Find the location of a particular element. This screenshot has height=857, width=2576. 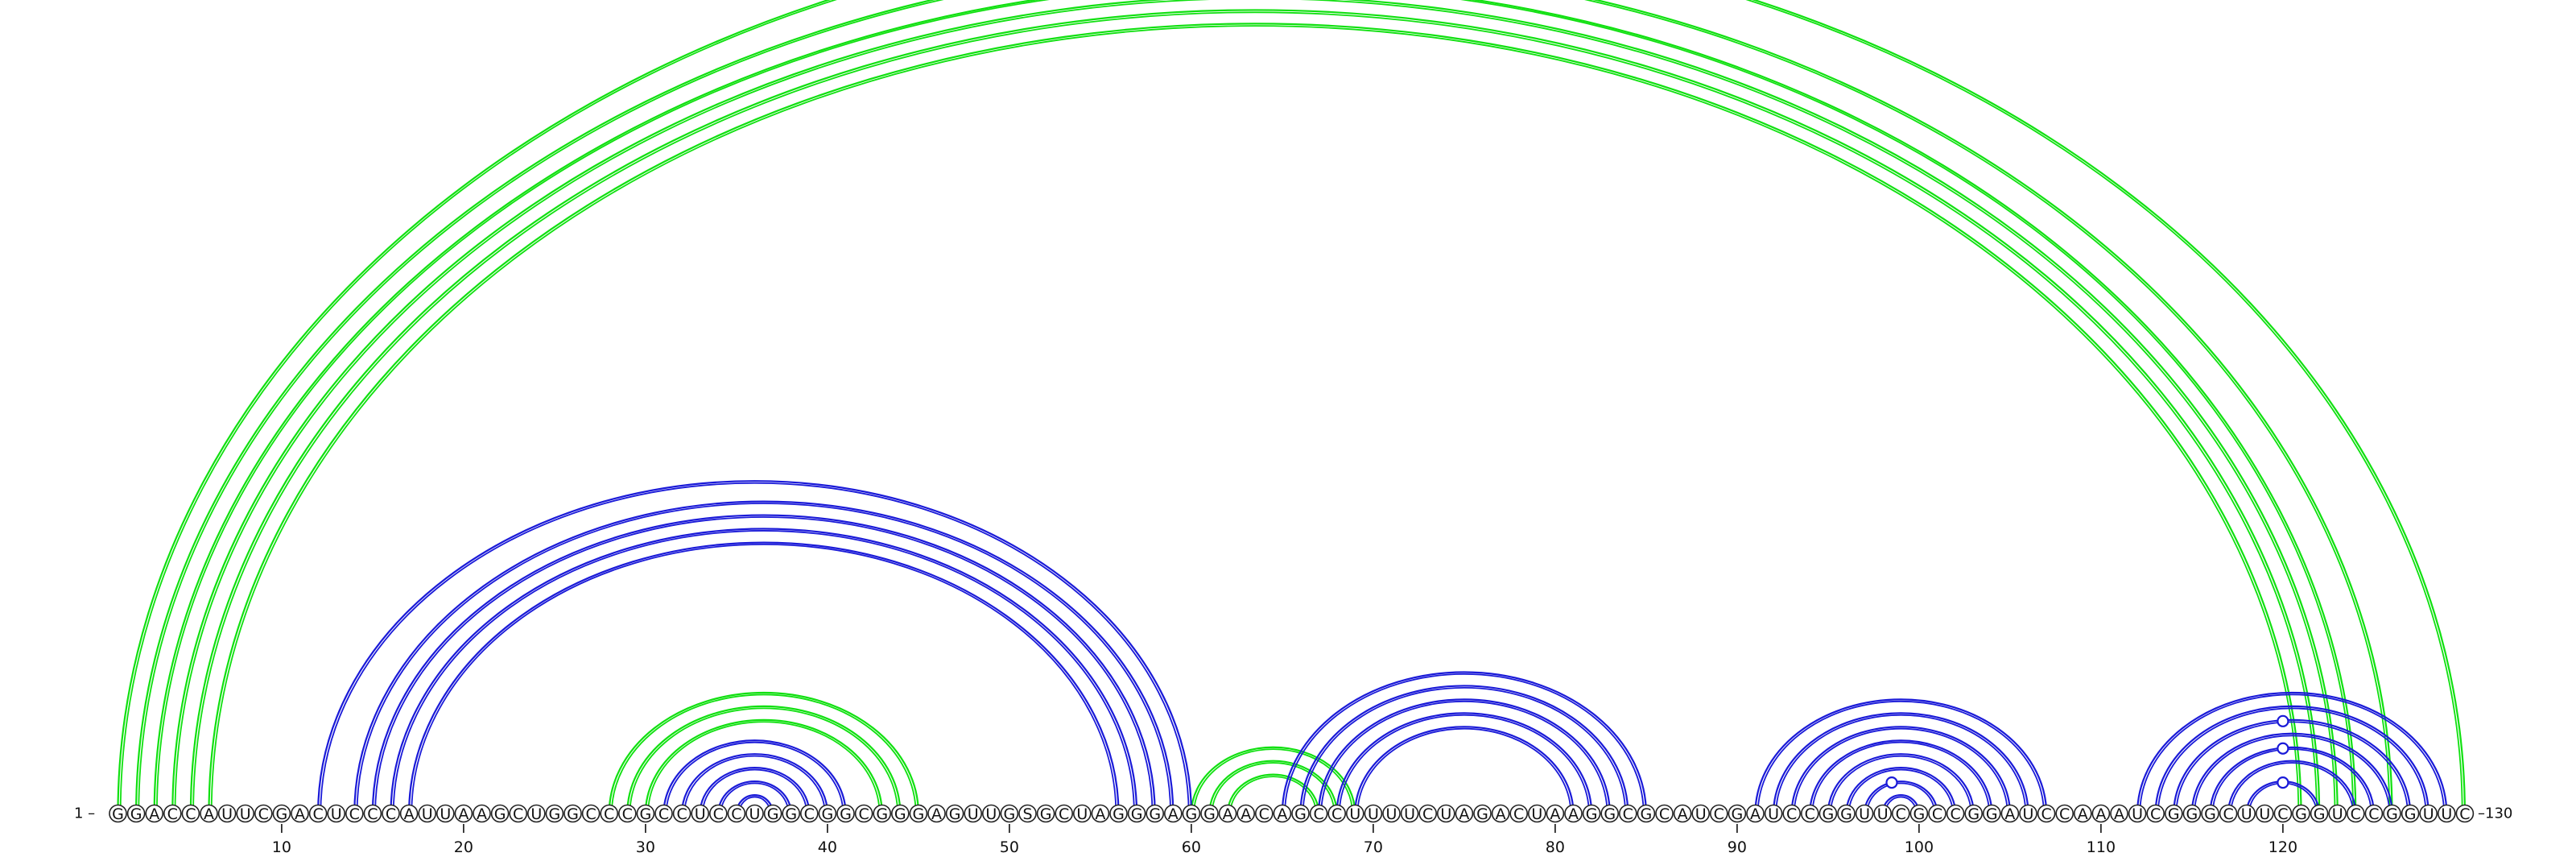

tick-label: 10 is located at coordinates (281, 847).